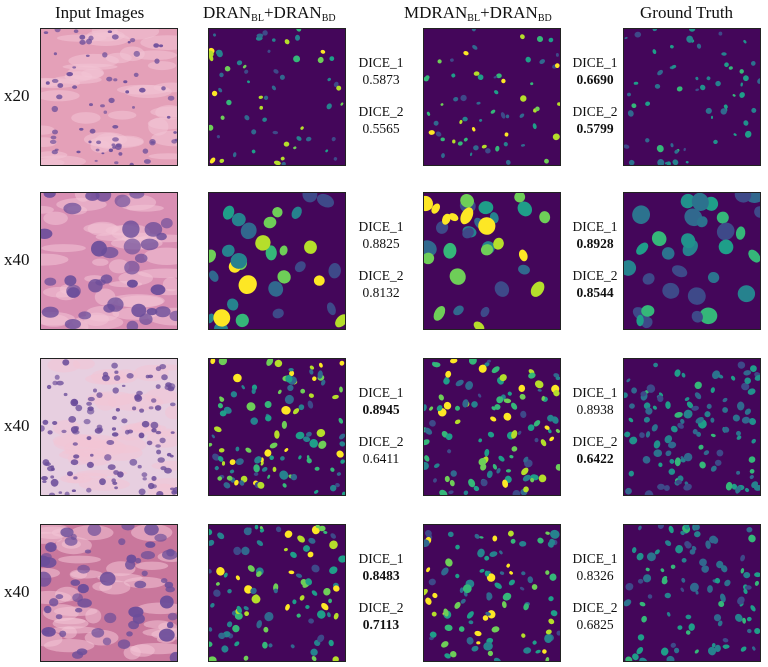 The image size is (768, 667). What do you see at coordinates (277, 427) in the screenshot?
I see `dran-mask-panel` at bounding box center [277, 427].